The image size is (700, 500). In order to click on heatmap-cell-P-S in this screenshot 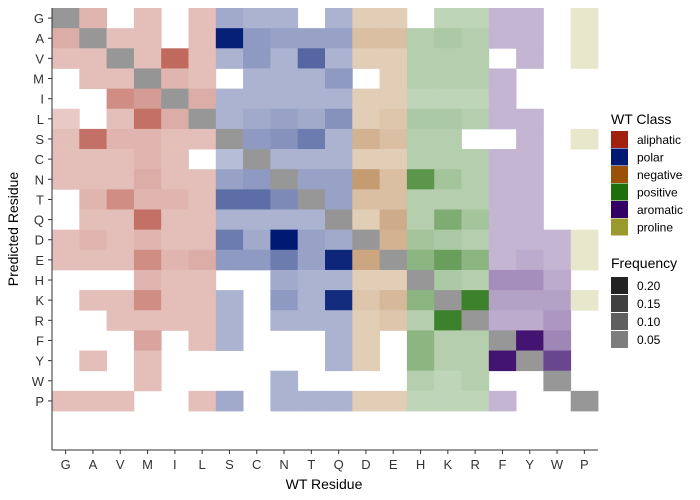, I will do `click(229, 401)`.